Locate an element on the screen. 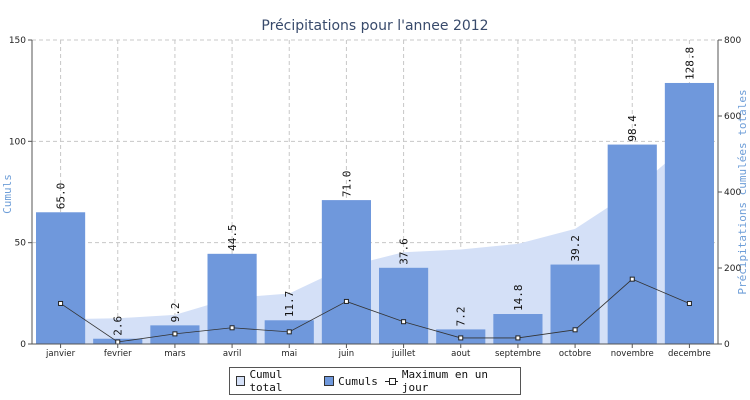 The width and height of the screenshot is (750, 400). y2-tick-label: 400 is located at coordinates (732, 193).